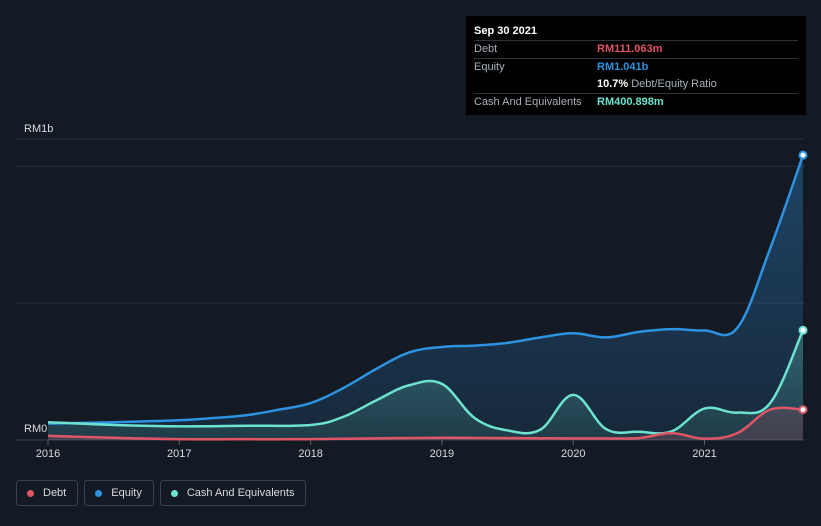 The image size is (821, 526). Describe the element at coordinates (55, 493) in the screenshot. I see `legend-label-debt: Debt` at that location.